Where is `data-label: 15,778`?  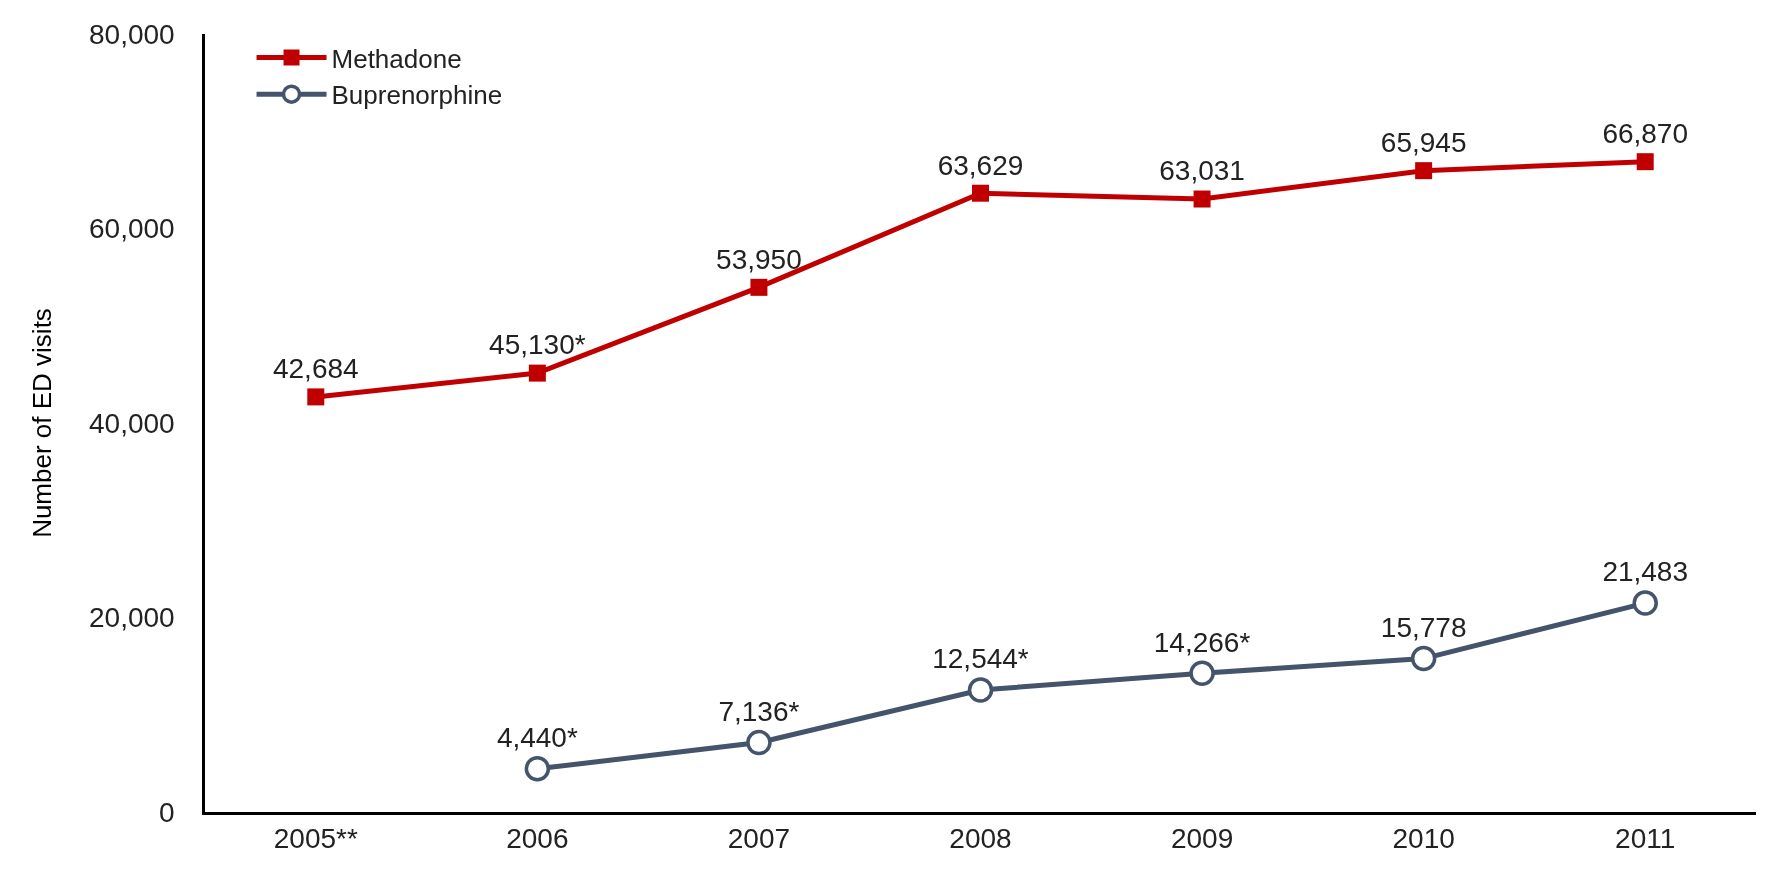 data-label: 15,778 is located at coordinates (1423, 627).